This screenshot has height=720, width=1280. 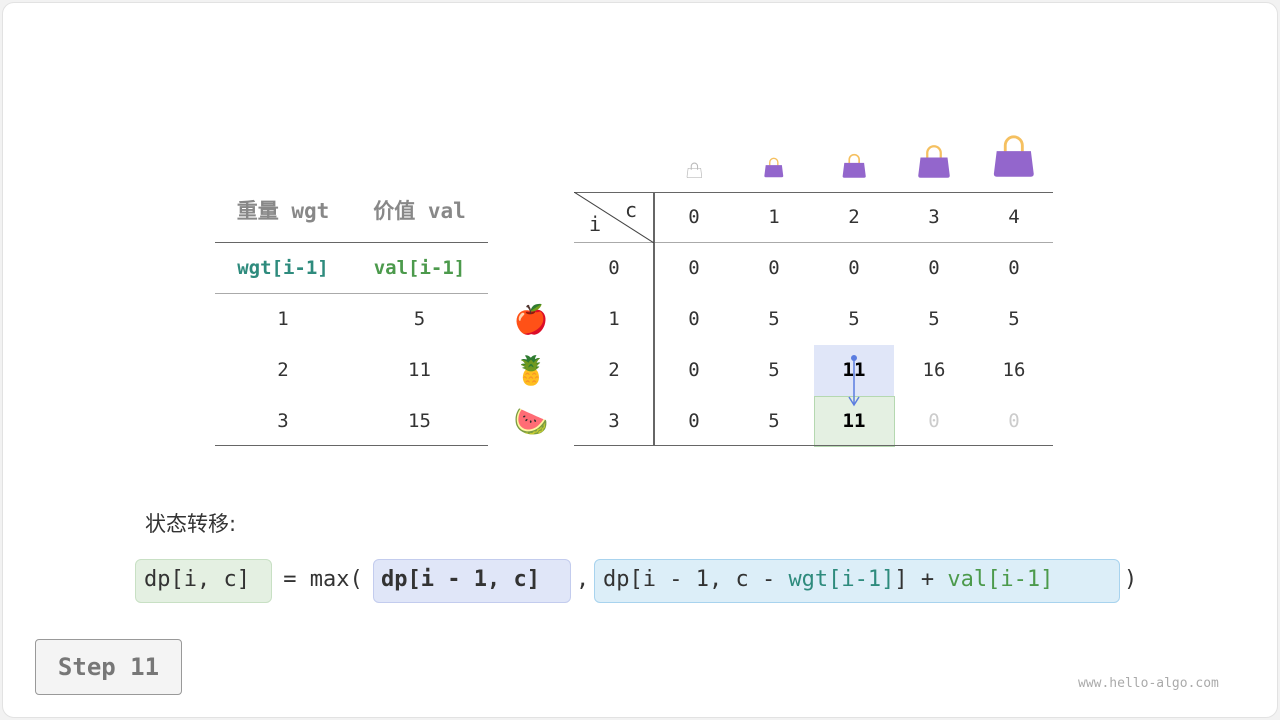 I want to click on row-header: 2, so click(x=614, y=370).